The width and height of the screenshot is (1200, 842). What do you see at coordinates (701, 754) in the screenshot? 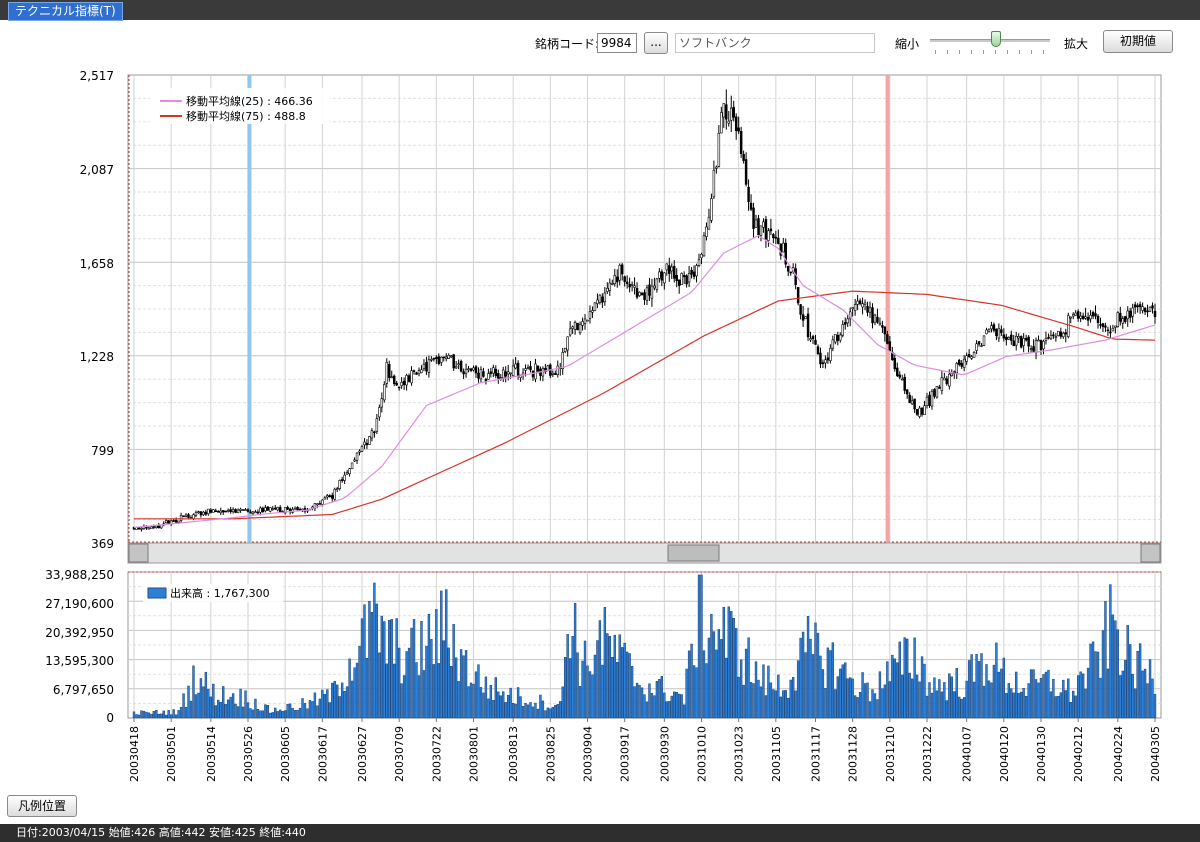
I see `x-tick-label: 20031010` at bounding box center [701, 754].